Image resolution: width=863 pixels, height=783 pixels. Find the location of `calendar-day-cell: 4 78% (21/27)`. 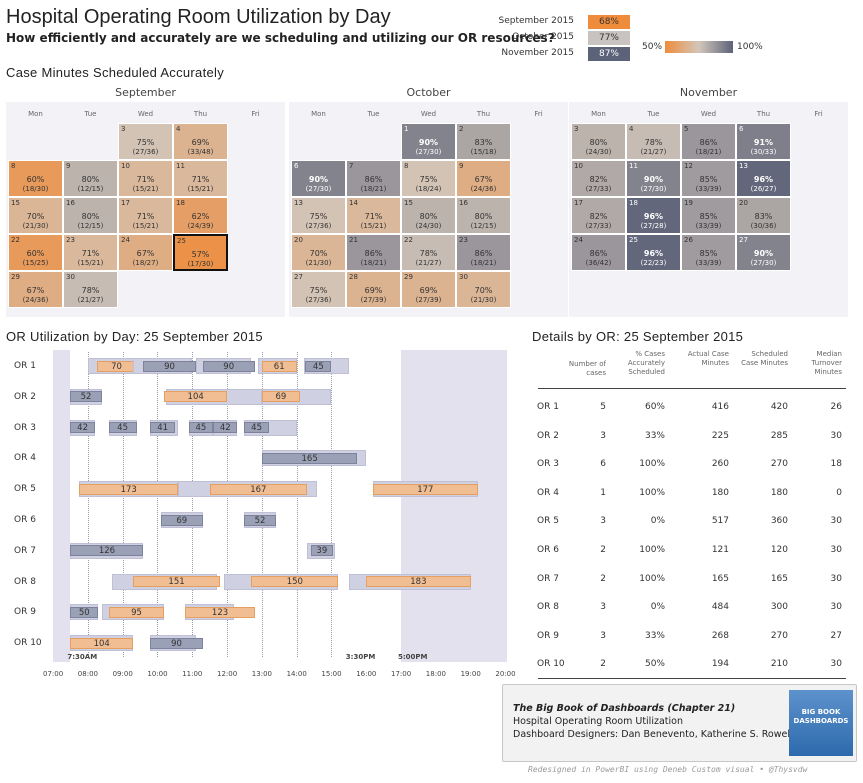

calendar-day-cell: 4 78% (21/27) is located at coordinates (653, 141).